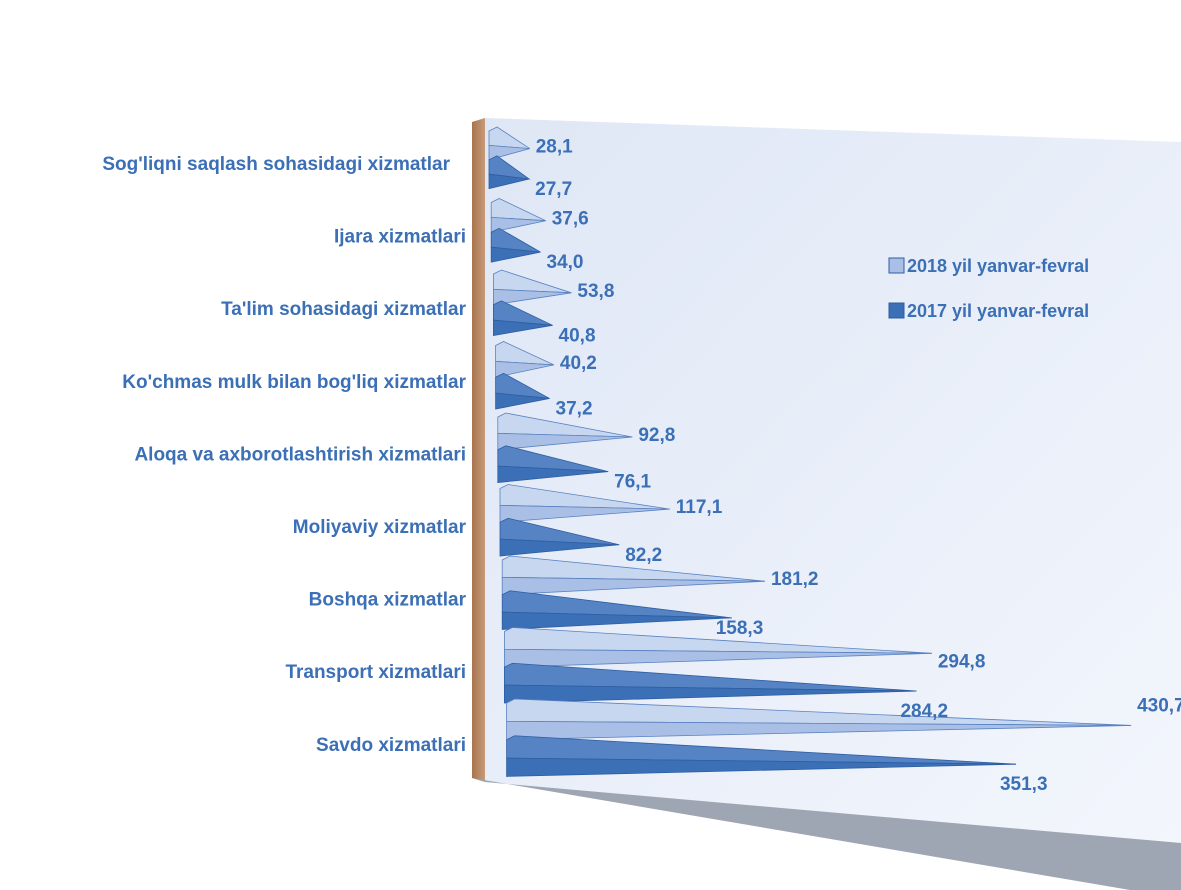 This screenshot has width=1181, height=890. I want to click on value-label-2018: 40,2, so click(578, 363).